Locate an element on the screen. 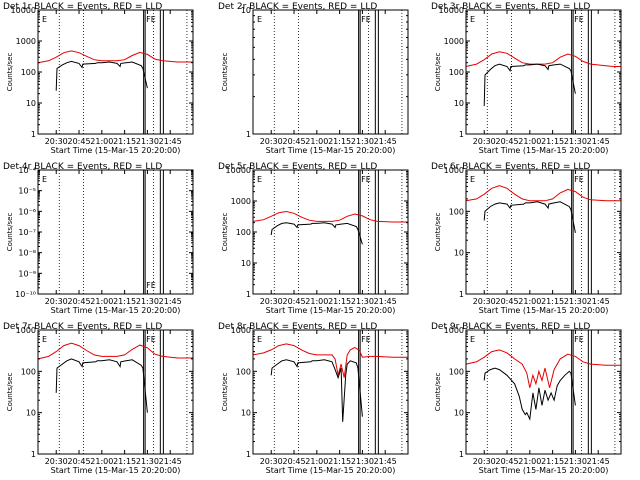 This screenshot has height=480, width=640. panel-title: Det 7r BLACK = Events, RED = LLD is located at coordinates (82, 327).